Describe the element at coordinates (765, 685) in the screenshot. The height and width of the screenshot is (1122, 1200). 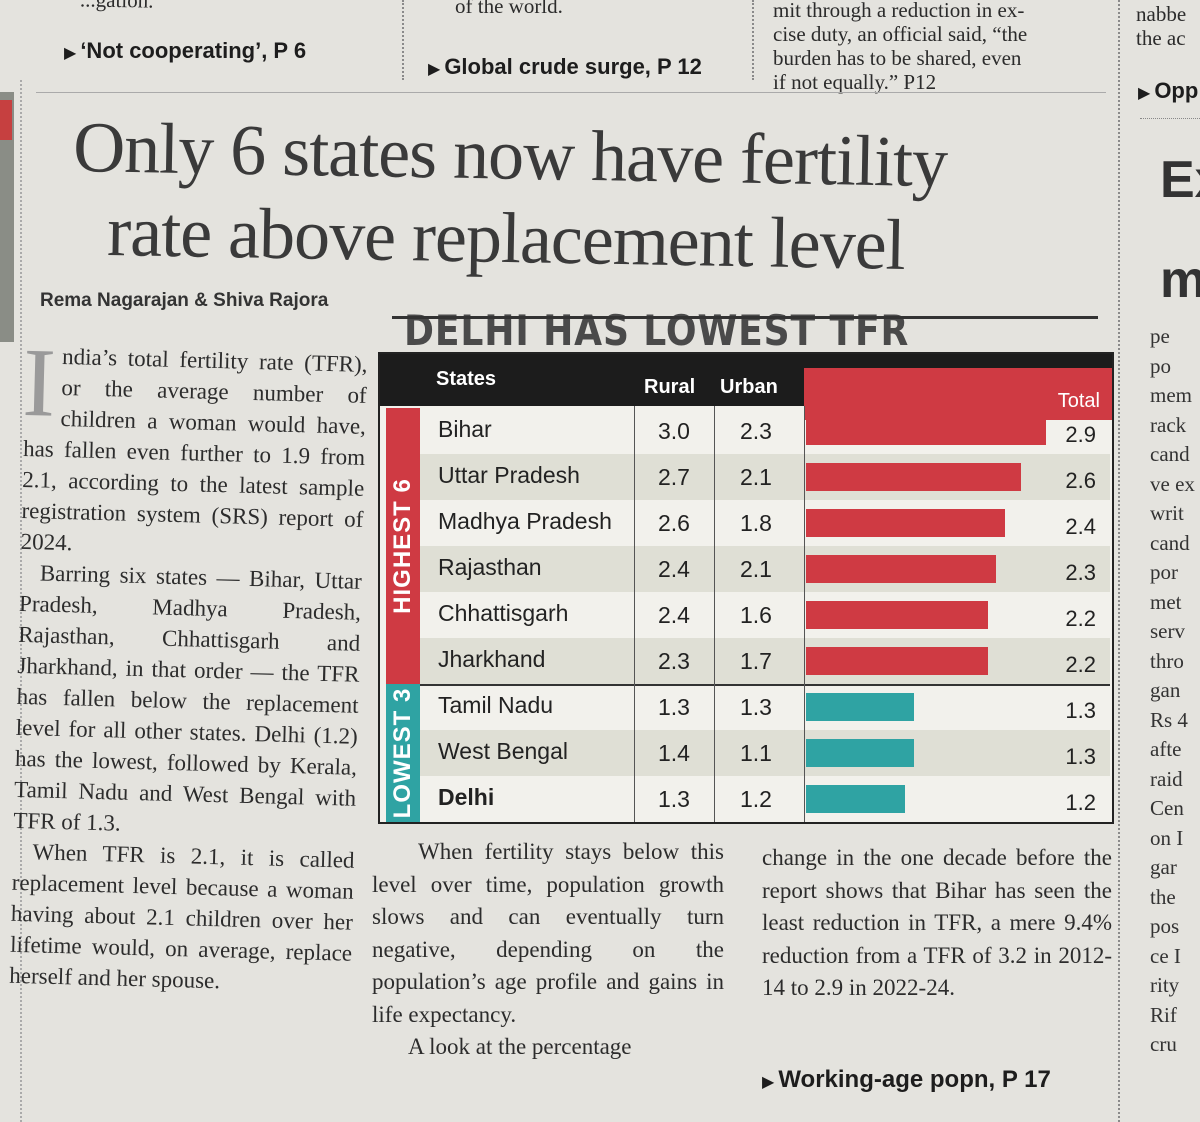
I see `group-divider` at that location.